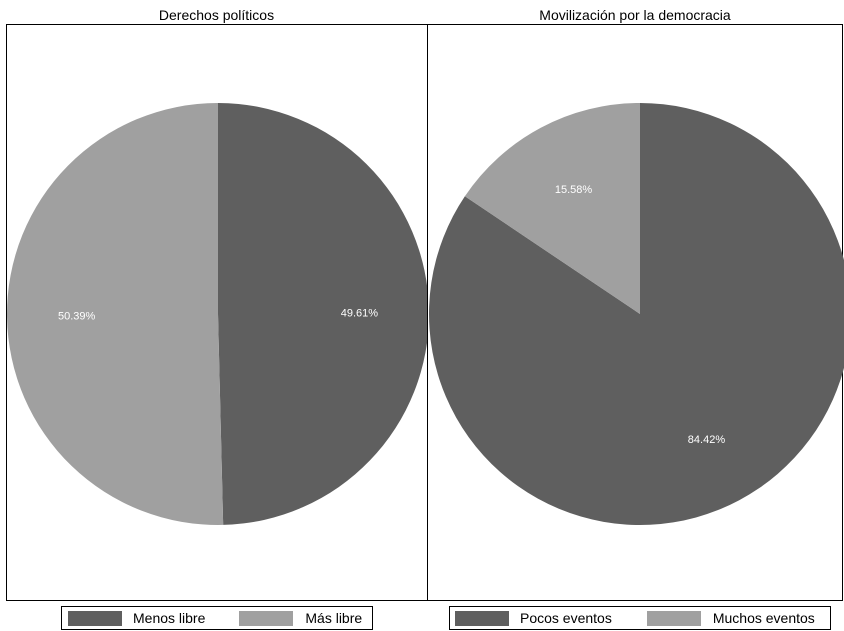  I want to click on legend-label: Menos libre, so click(169, 618).